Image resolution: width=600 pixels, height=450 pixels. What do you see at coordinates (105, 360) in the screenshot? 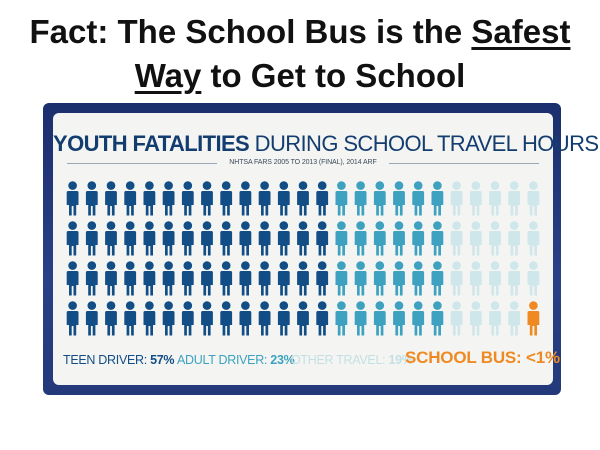
I see `legend-teen-label: TEEN DRIVER:` at bounding box center [105, 360].